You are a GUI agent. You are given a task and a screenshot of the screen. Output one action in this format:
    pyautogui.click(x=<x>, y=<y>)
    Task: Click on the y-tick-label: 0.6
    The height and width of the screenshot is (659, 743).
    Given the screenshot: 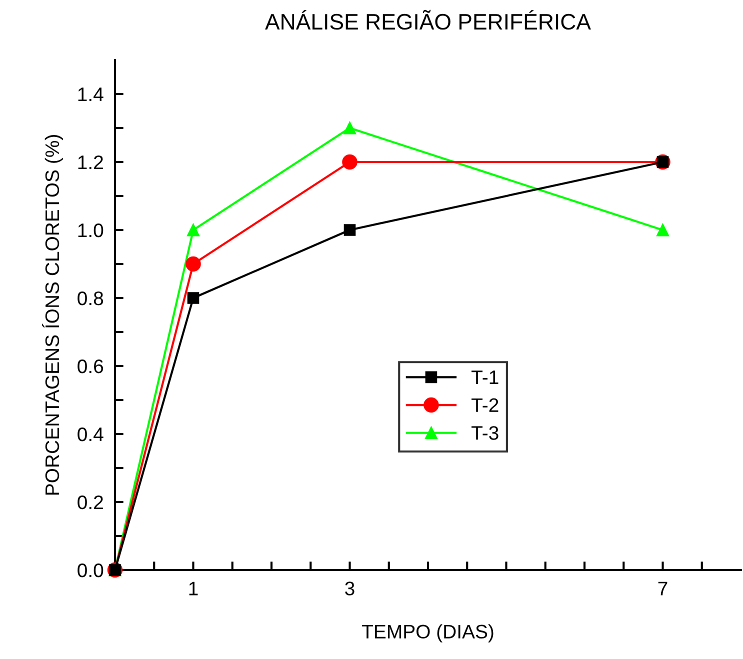 What is the action you would take?
    pyautogui.click(x=91, y=366)
    